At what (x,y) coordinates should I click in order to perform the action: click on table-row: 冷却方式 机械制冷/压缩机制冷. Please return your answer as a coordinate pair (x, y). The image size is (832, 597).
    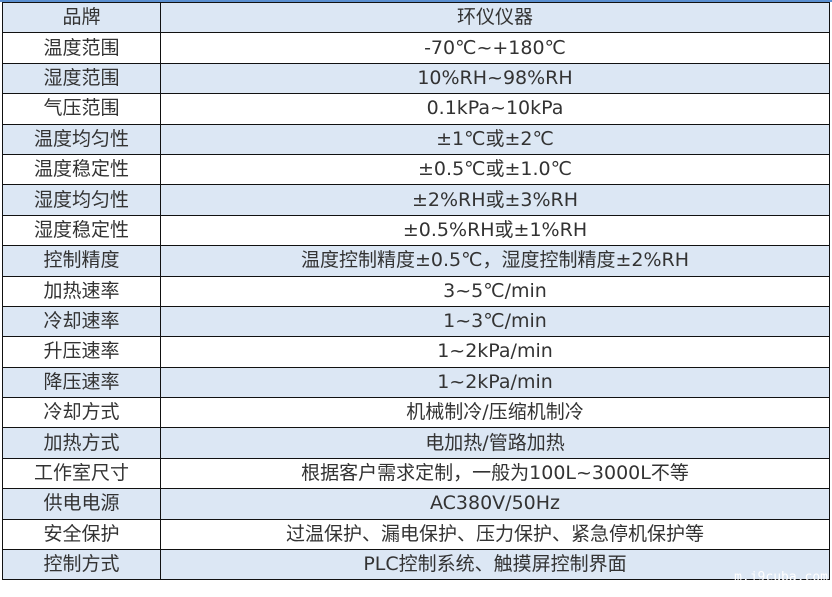
    Looking at the image, I should click on (416, 413).